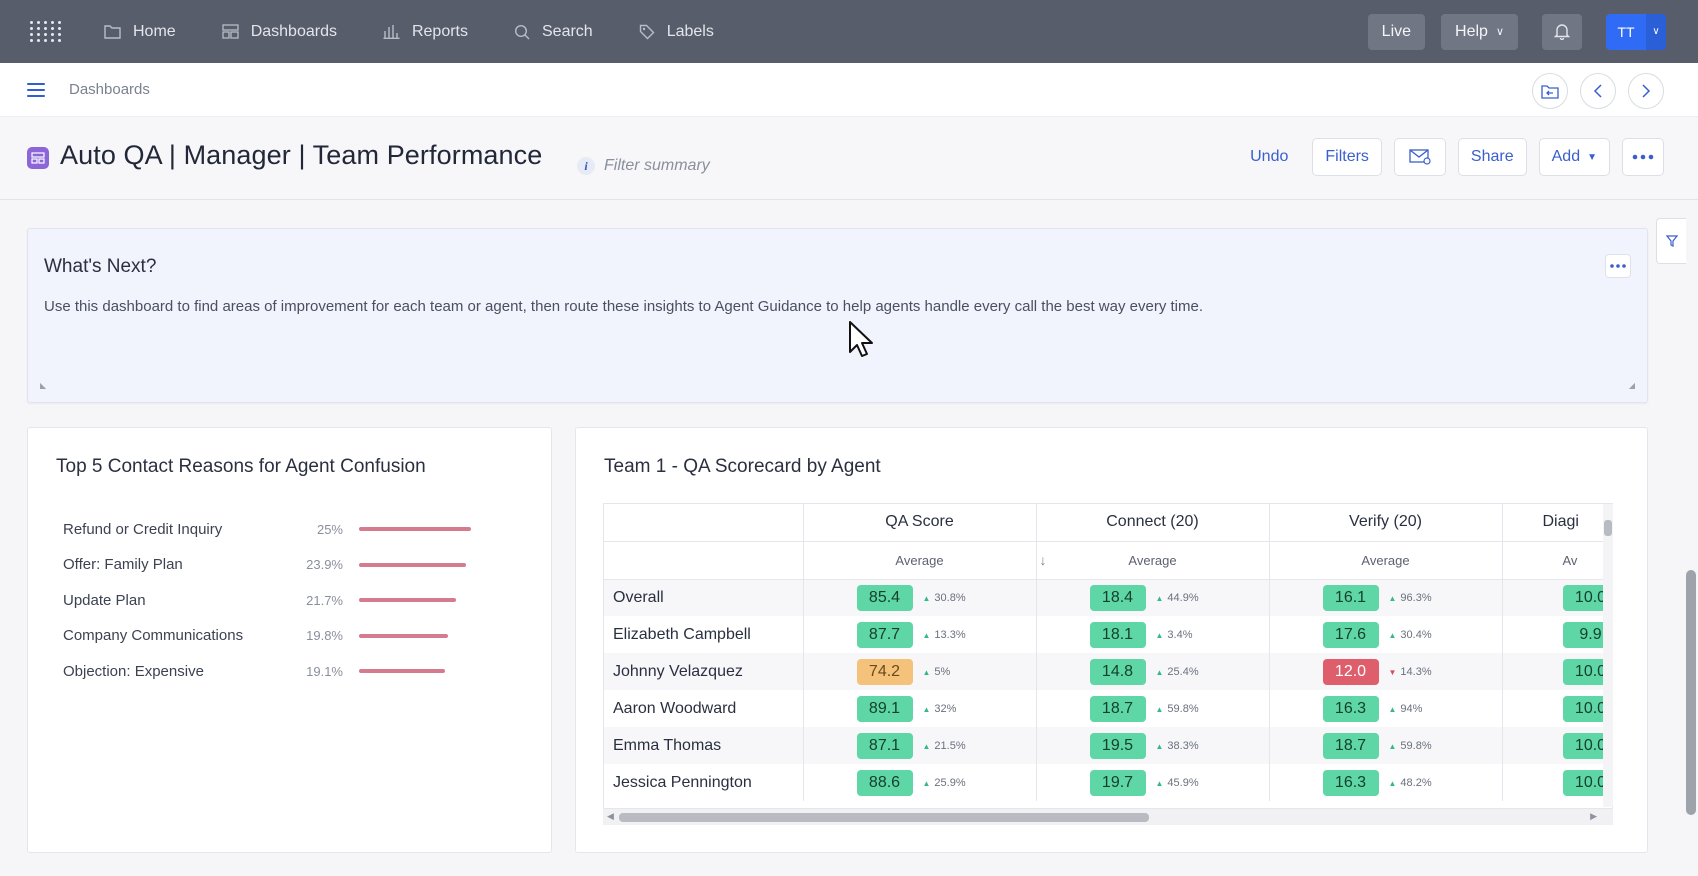  What do you see at coordinates (1350, 597) in the screenshot?
I see `score-pill: 16.1` at bounding box center [1350, 597].